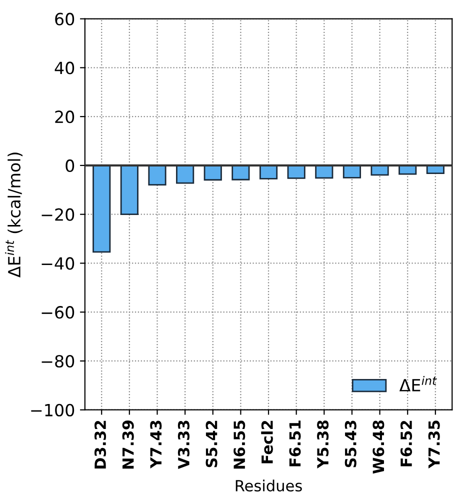 The height and width of the screenshot is (495, 459). Describe the element at coordinates (52, 410) in the screenshot. I see `y-tick-label: −100` at that location.